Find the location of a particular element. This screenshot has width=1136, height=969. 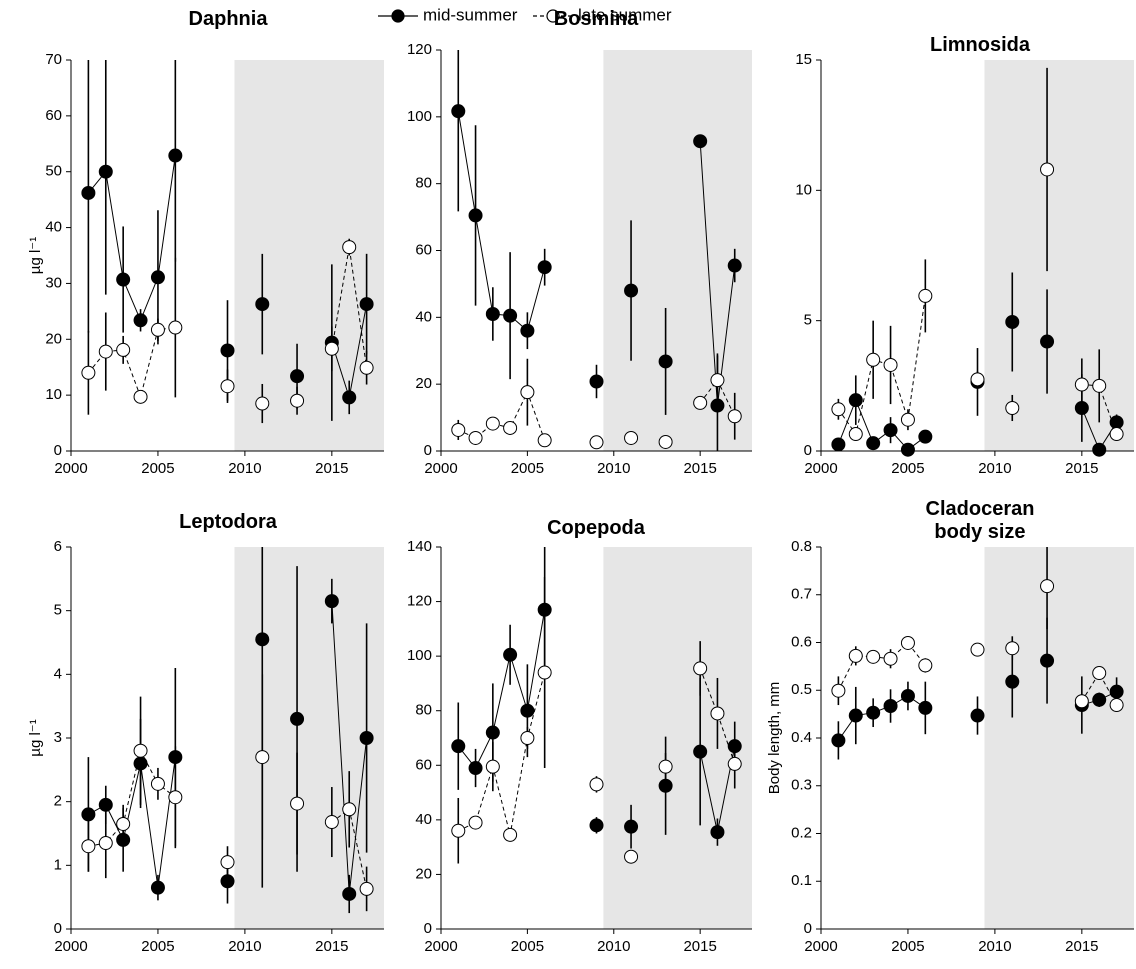

x-tick-label: 2010 is located at coordinates (613, 468).